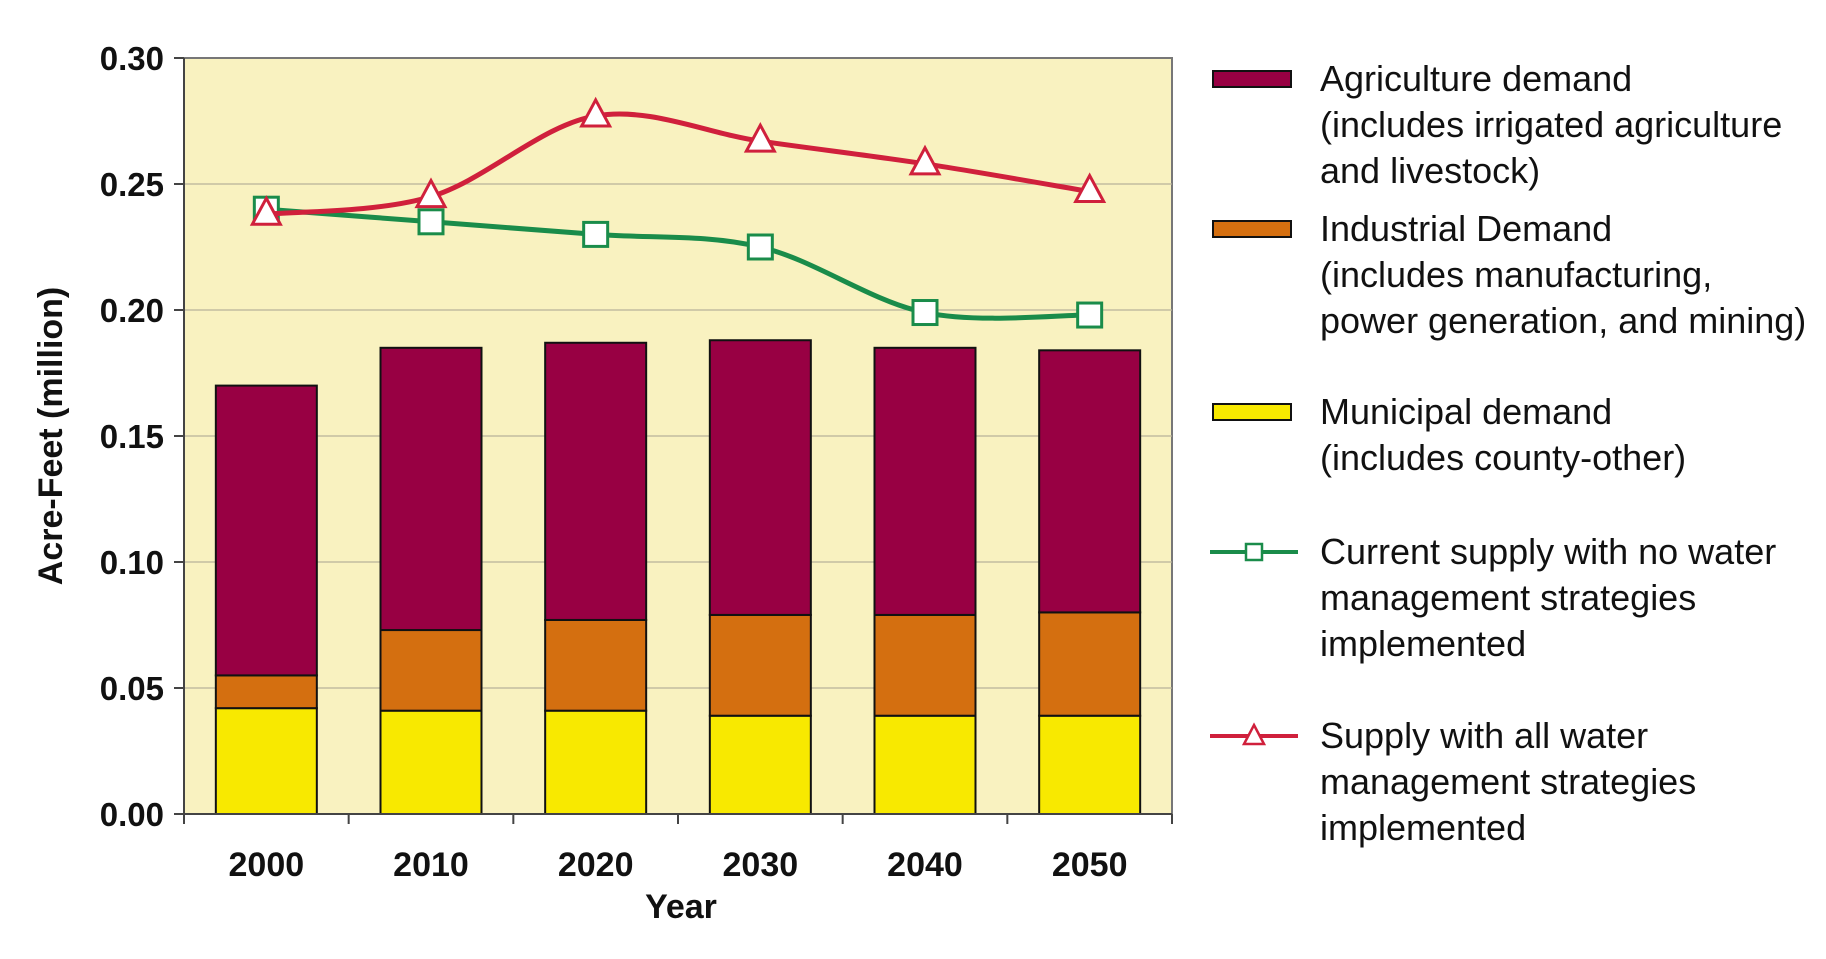 The image size is (1826, 959). What do you see at coordinates (1090, 865) in the screenshot?
I see `x-tick-label-2050: 2050` at bounding box center [1090, 865].